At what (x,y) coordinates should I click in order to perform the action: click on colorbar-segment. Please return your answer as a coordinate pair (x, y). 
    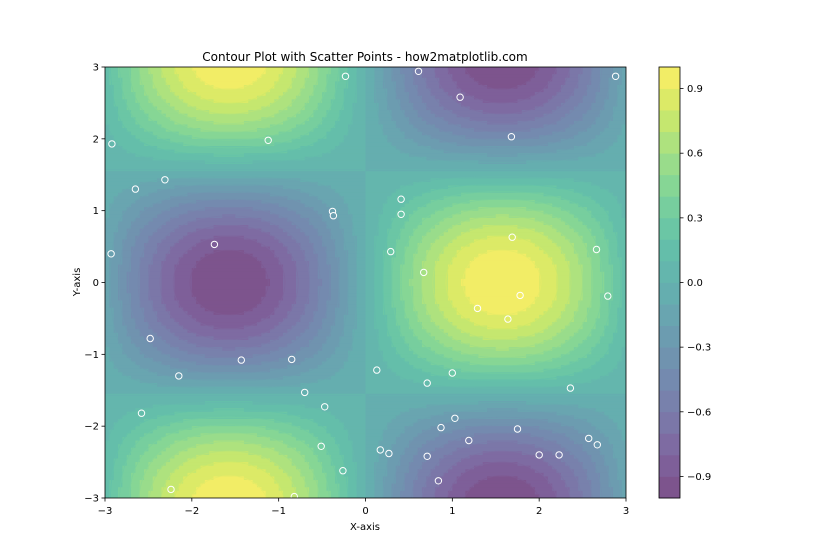
    Looking at the image, I should click on (669, 465).